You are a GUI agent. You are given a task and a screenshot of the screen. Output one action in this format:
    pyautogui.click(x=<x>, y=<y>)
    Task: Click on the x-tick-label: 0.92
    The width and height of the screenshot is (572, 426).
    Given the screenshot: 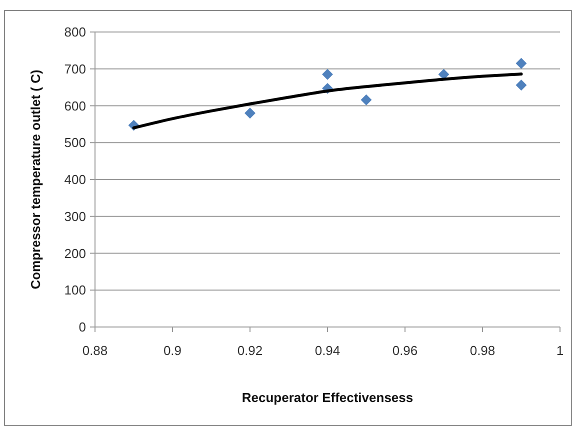 What is the action you would take?
    pyautogui.click(x=250, y=350)
    